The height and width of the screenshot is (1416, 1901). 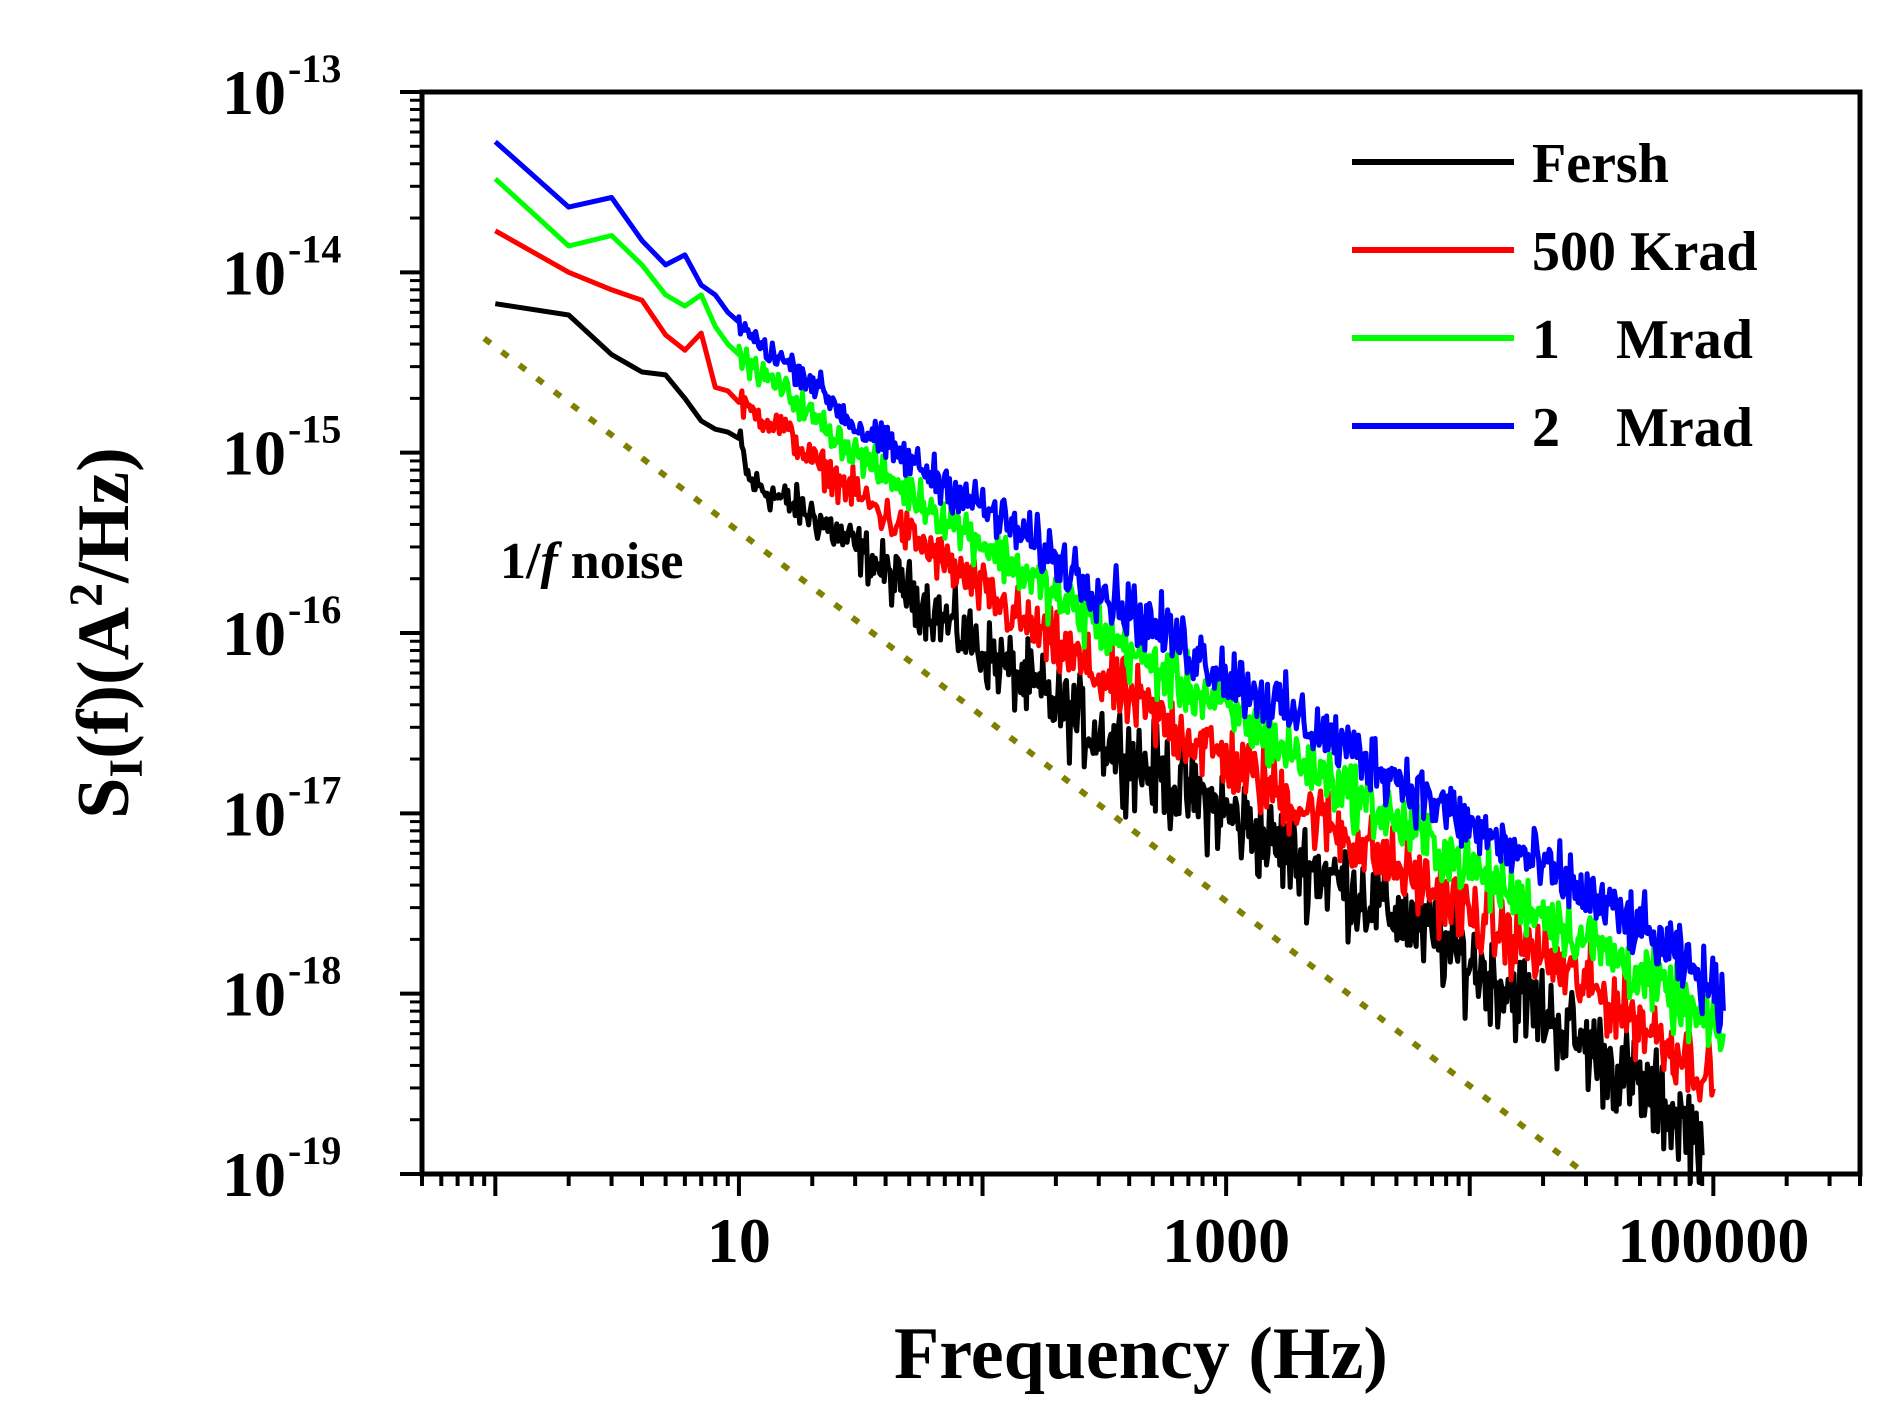 I want to click on y-tick-label: 10-19, so click(x=281, y=1169).